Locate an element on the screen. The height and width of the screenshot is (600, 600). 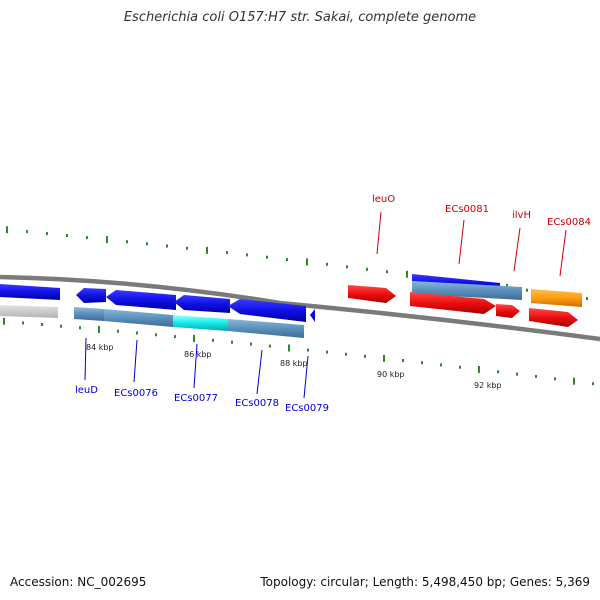
kbp-label: 88 kbp is located at coordinates (294, 363).